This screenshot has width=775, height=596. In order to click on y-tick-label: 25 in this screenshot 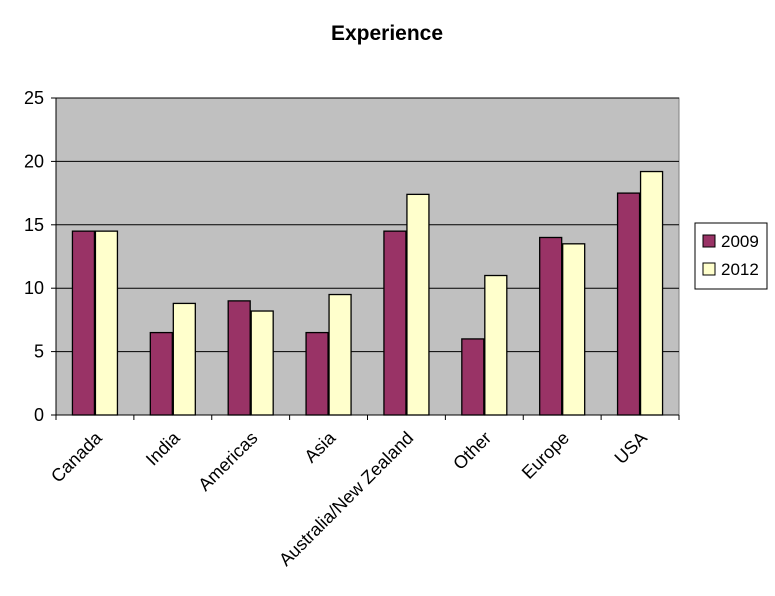, I will do `click(34, 98)`.